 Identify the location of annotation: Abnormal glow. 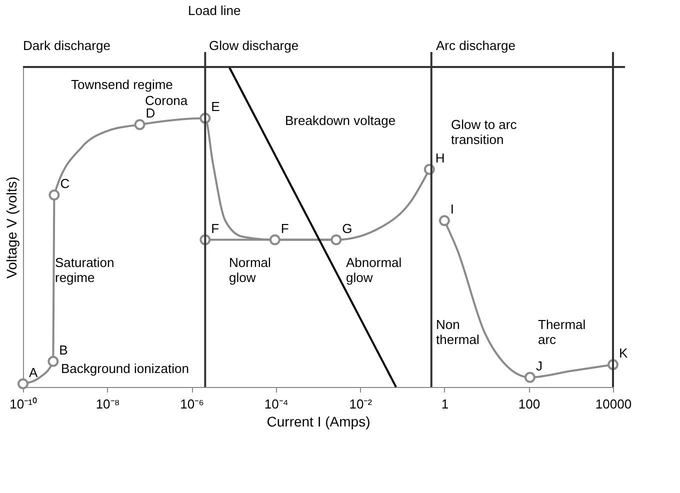
(374, 270).